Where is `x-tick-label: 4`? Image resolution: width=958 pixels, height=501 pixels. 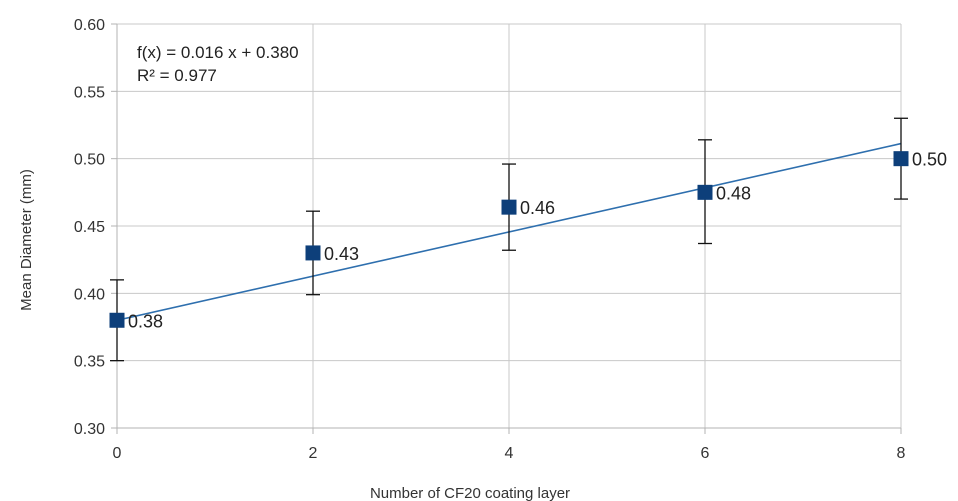 x-tick-label: 4 is located at coordinates (509, 453).